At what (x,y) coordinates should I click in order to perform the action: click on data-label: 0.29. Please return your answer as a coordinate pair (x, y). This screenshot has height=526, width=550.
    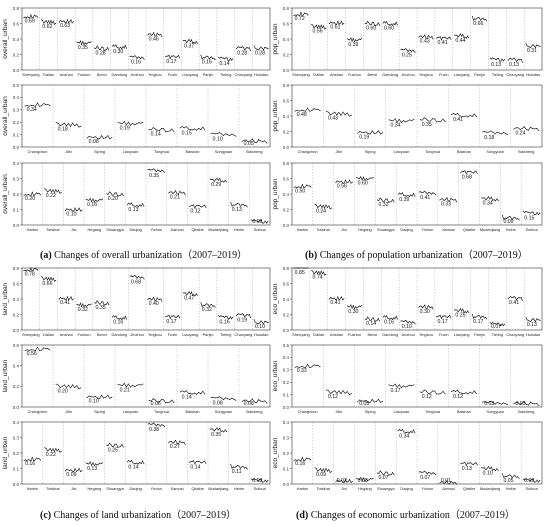
    Looking at the image, I should click on (216, 185).